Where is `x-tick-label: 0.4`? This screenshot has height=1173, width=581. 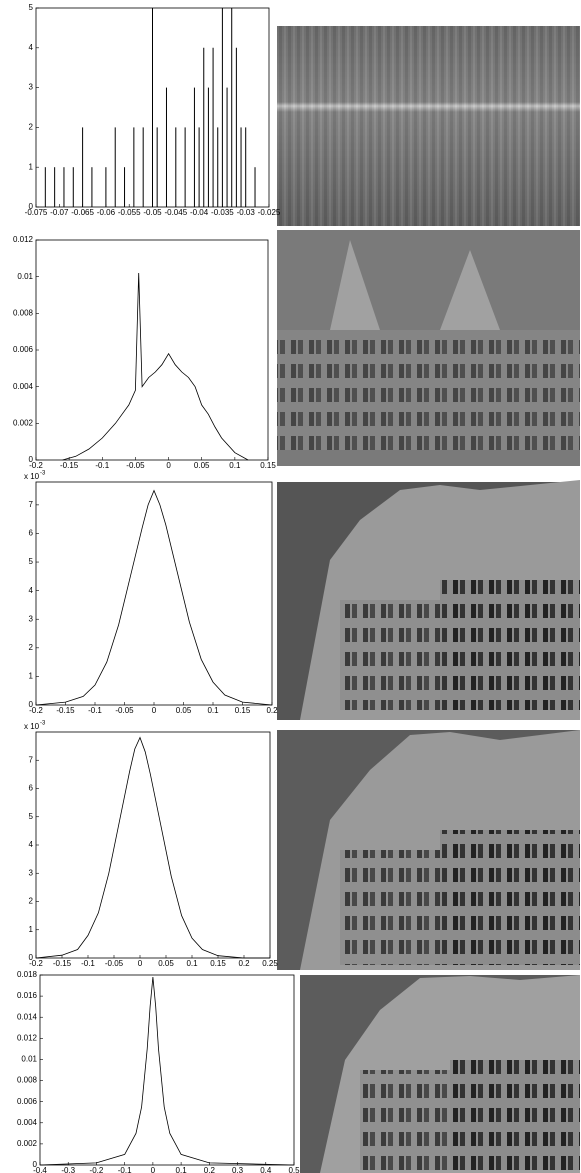
x-tick-label: 0.4 is located at coordinates (266, 1169).